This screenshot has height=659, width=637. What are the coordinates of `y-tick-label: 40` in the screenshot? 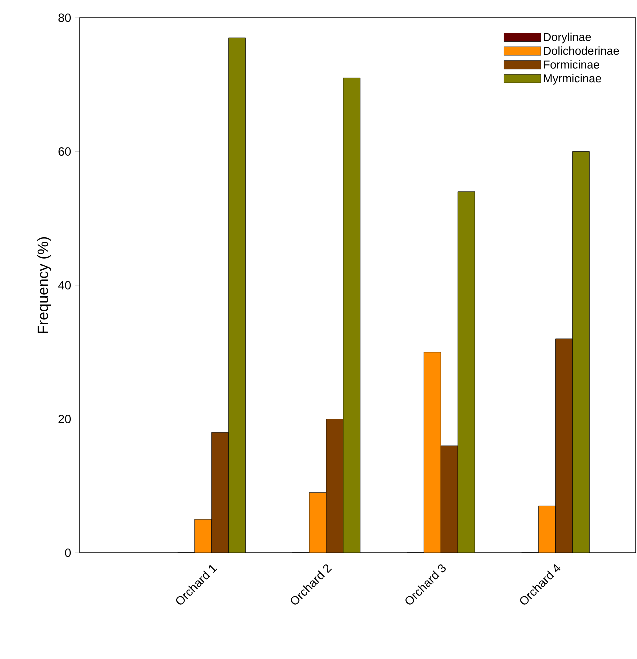 It's located at (65, 285).